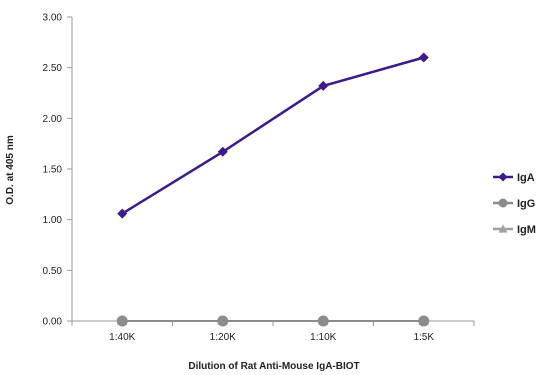 This screenshot has width=552, height=375. Describe the element at coordinates (53, 220) in the screenshot. I see `y-tick-label: 1.00` at that location.